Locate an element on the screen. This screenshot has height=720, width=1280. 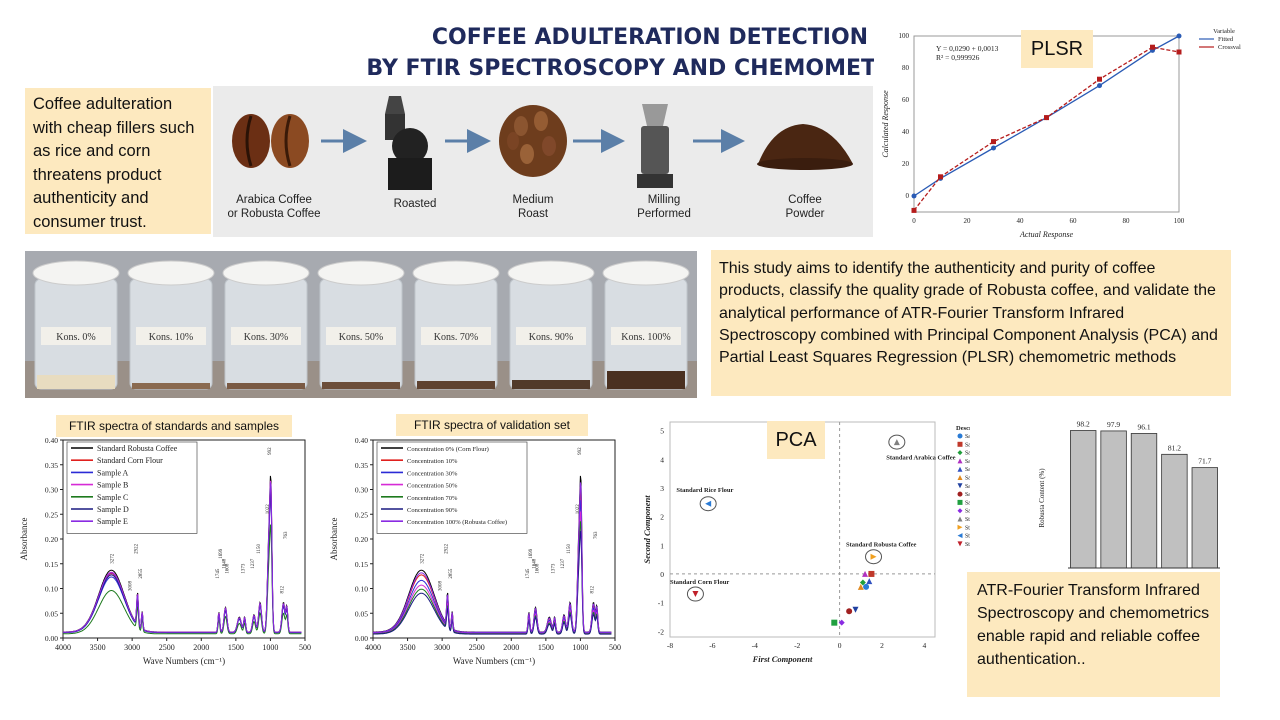
legend-label: Sample C is located at coordinates (112, 497).